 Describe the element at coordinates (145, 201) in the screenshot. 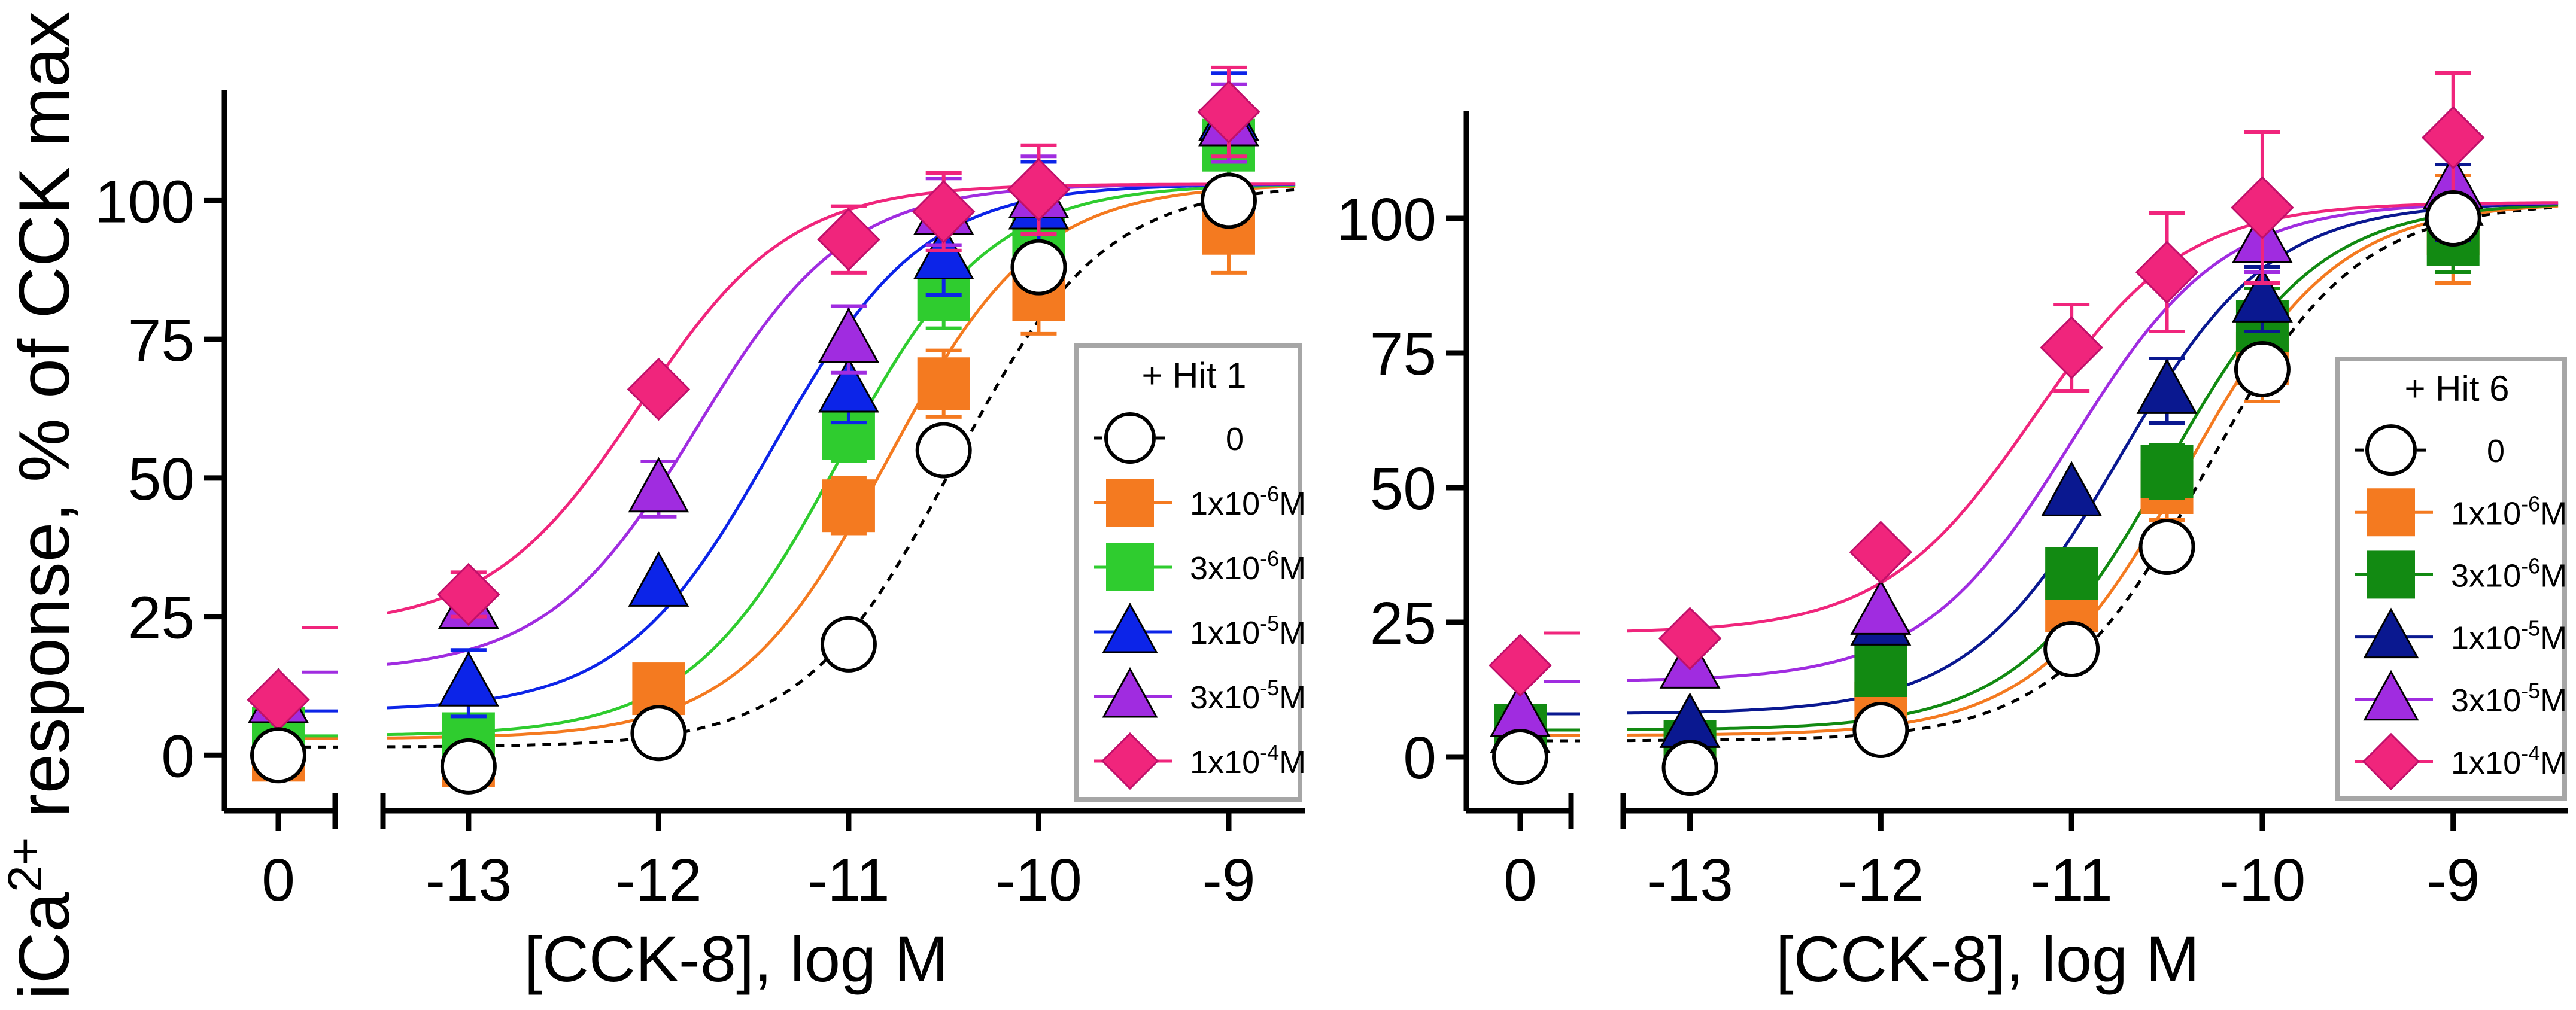

I see `y-tick-label: 100` at that location.